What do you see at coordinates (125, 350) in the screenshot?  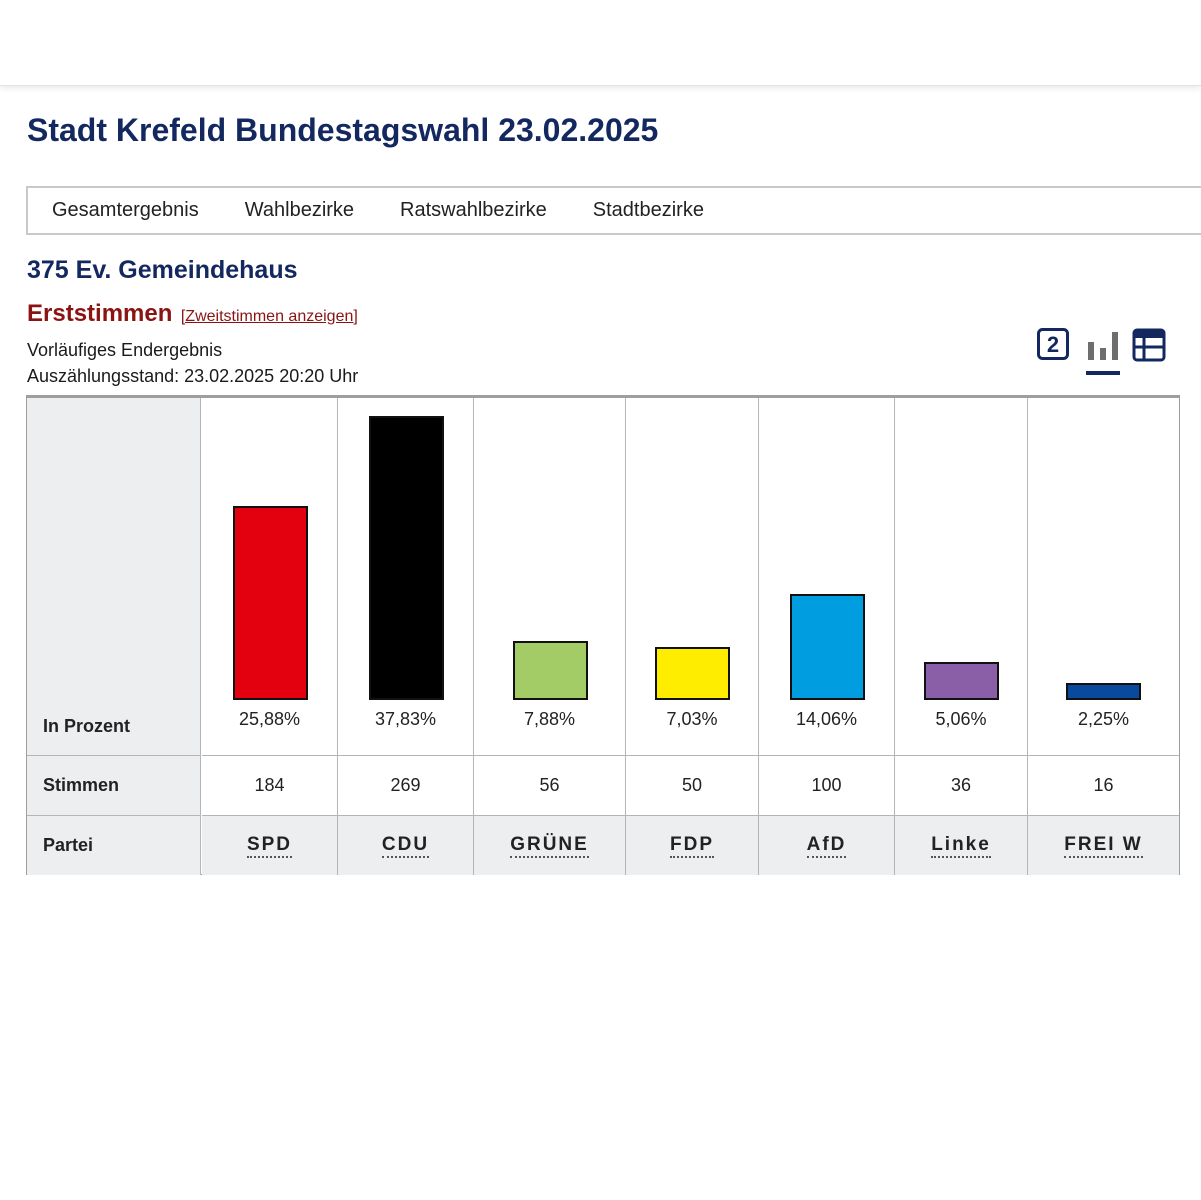 I see `result-status: Vorläufiges Endergebnis` at bounding box center [125, 350].